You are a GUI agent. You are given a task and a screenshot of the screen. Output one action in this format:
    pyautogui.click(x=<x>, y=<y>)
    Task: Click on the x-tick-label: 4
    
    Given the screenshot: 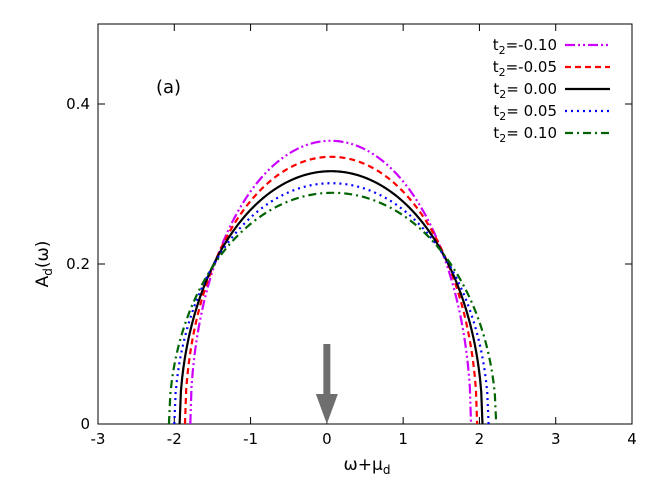 What is the action you would take?
    pyautogui.click(x=632, y=439)
    